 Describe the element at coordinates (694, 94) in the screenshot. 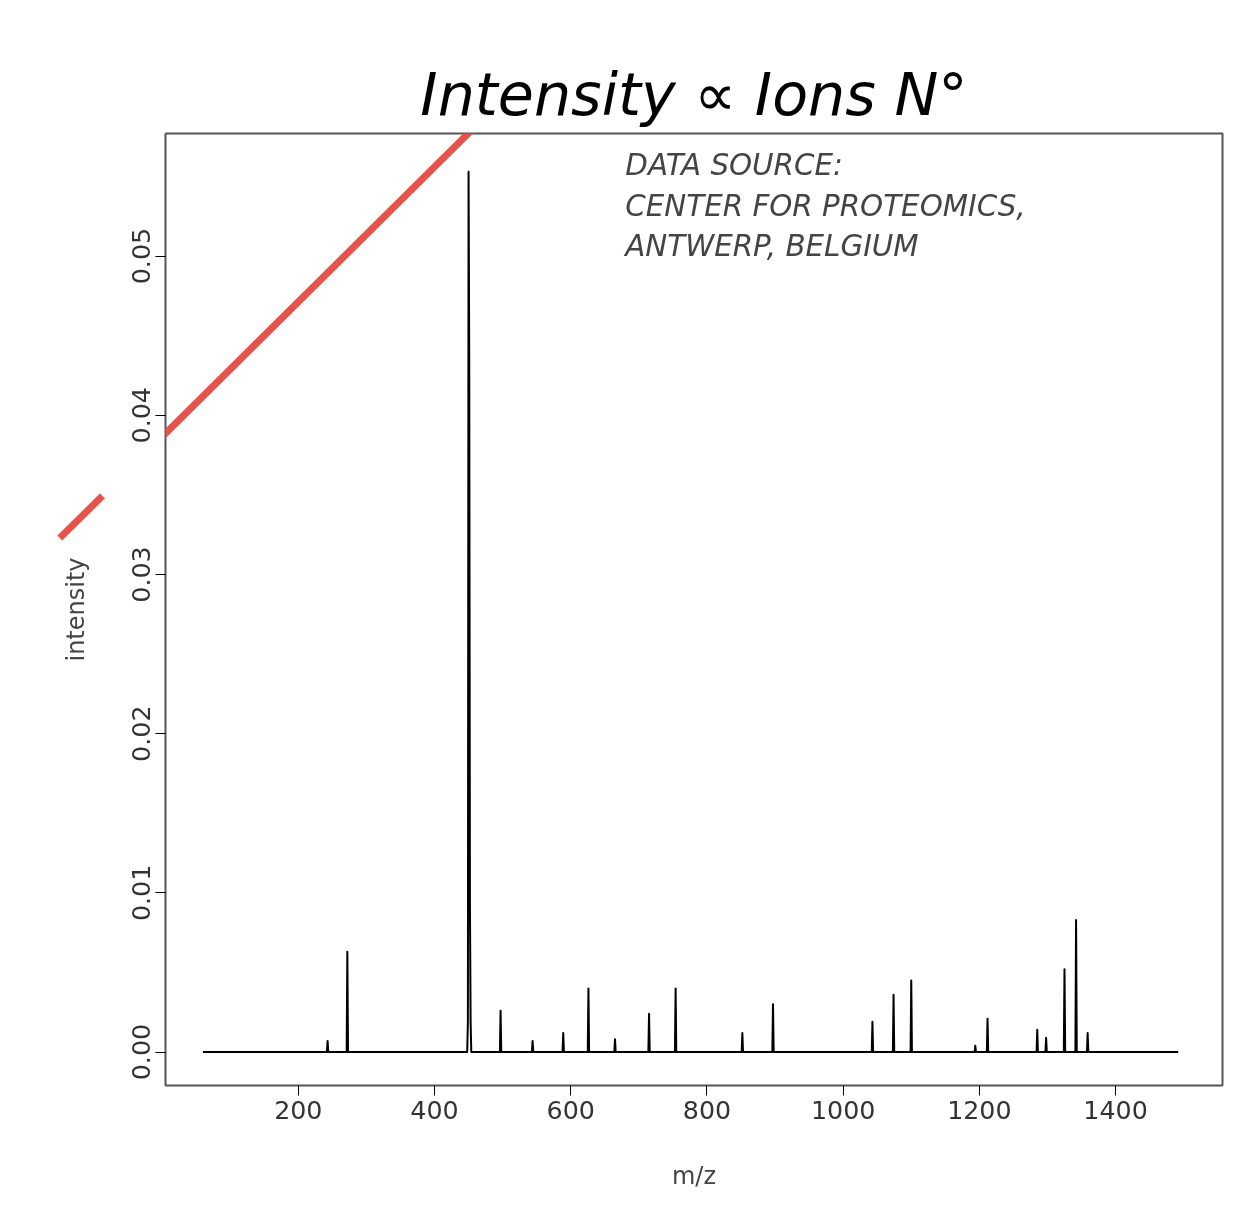

I see `chart-title: Intensity ∝ Ions N°` at that location.